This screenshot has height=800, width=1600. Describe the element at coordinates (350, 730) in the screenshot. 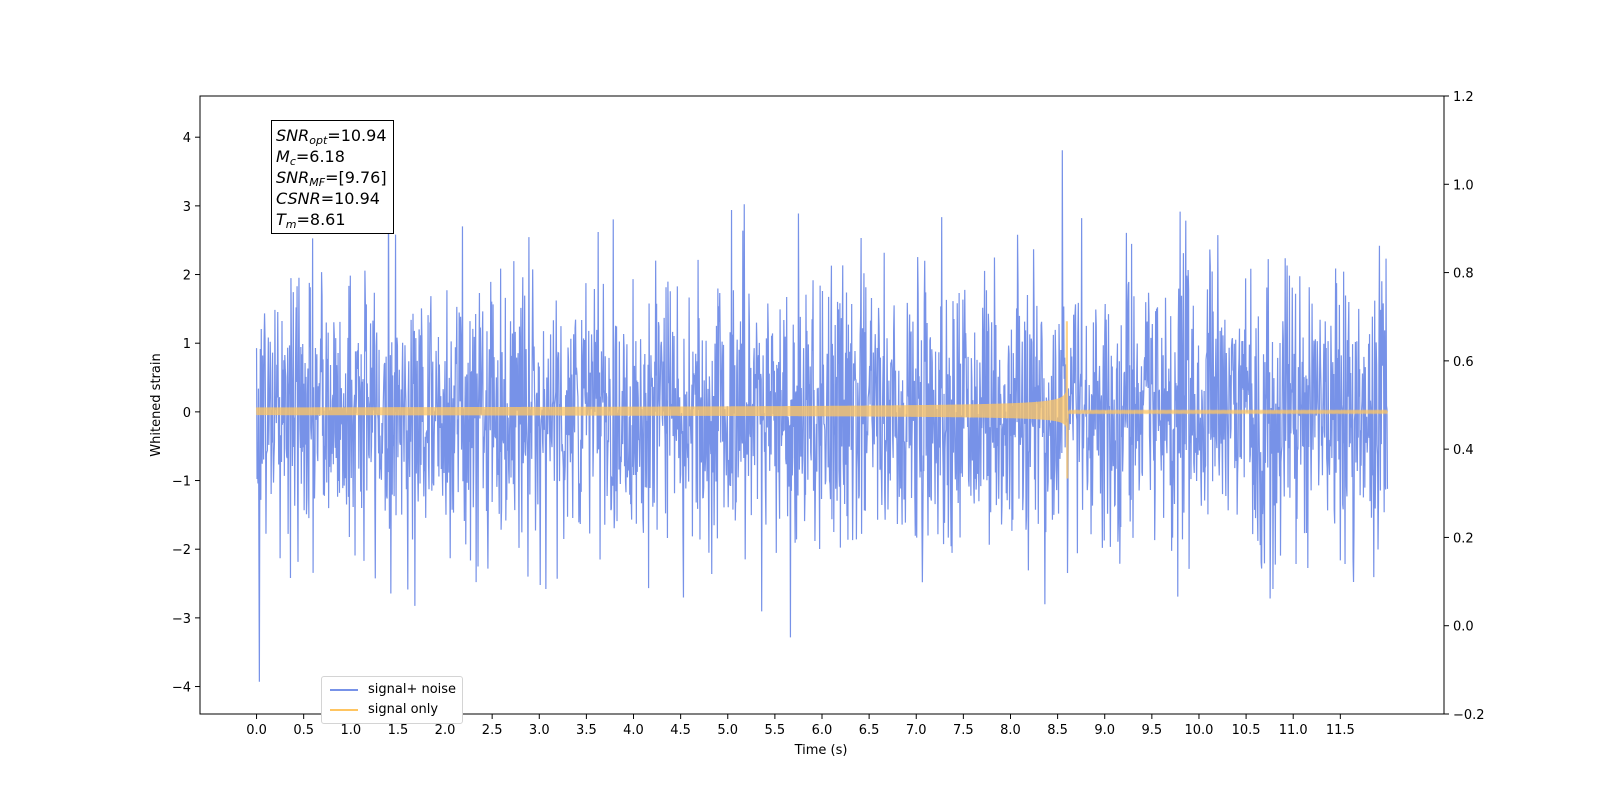

I see `x-tick-label: 1.0` at that location.